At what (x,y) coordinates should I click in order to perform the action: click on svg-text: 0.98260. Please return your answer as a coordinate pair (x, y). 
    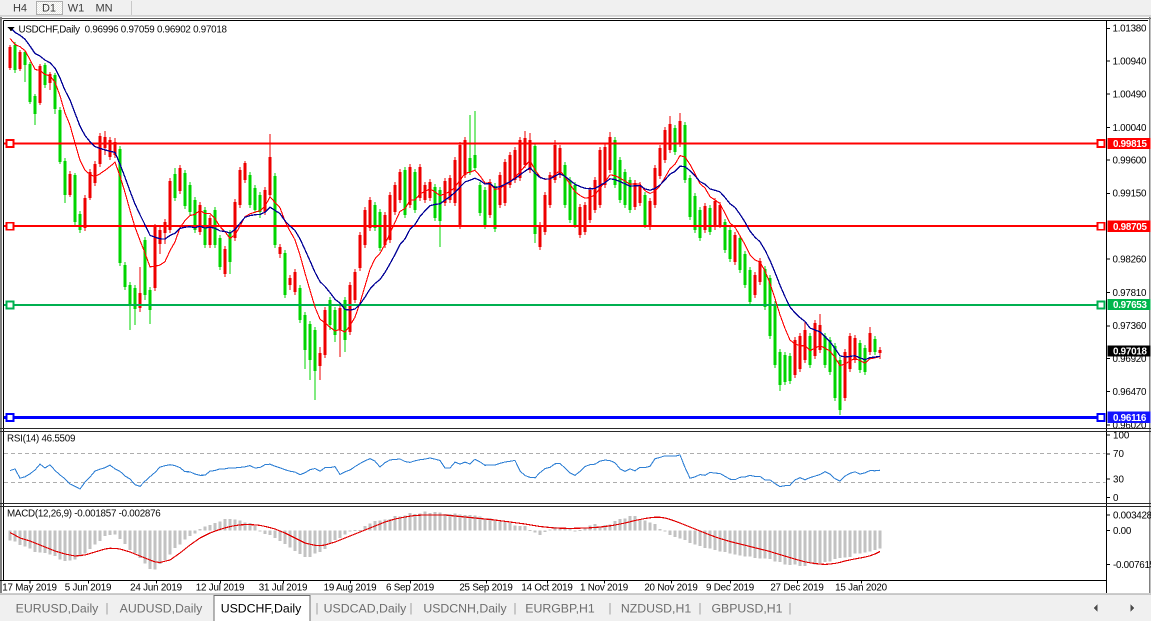
    Looking at the image, I should click on (1130, 260).